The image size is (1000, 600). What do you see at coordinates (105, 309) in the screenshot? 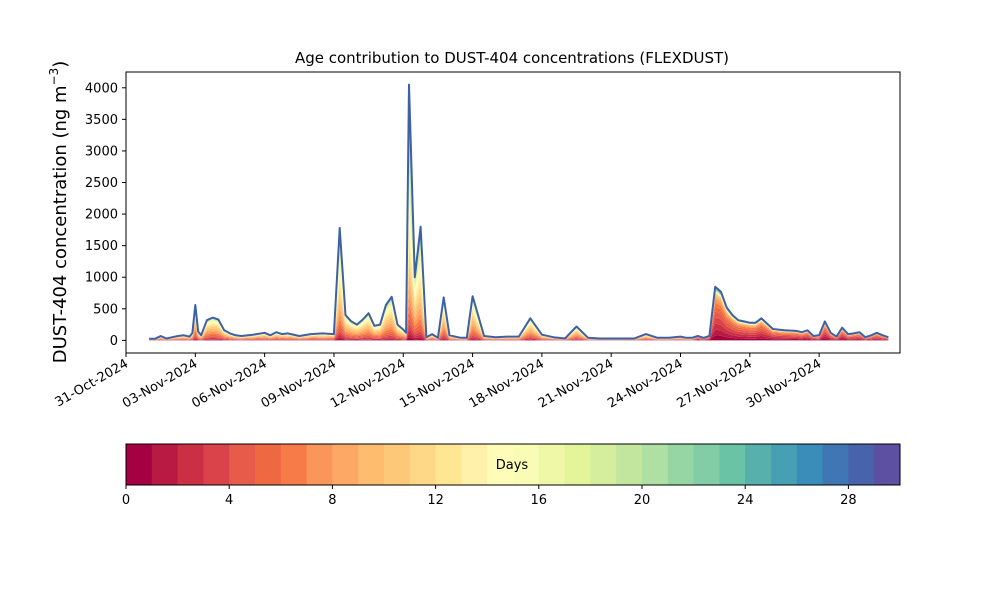
I see `y-tick-label: 500` at bounding box center [105, 309].